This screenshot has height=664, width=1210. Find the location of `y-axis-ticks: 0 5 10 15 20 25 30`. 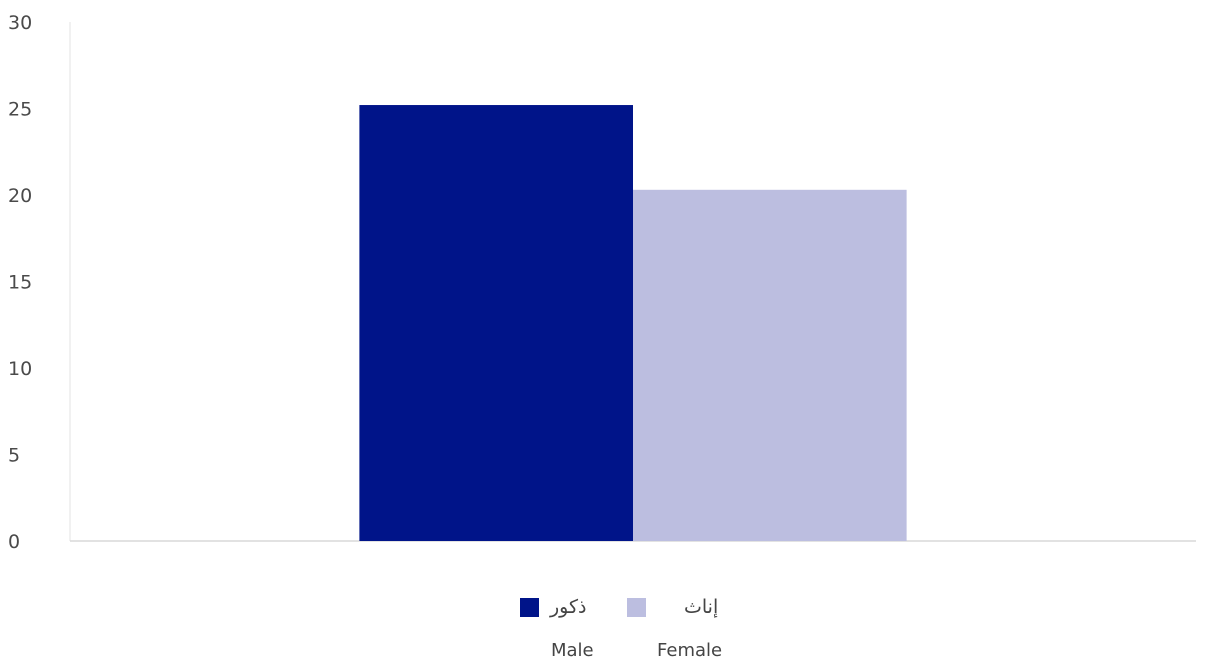

y-axis-ticks: 0 5 10 15 20 25 30 is located at coordinates (20, 282).